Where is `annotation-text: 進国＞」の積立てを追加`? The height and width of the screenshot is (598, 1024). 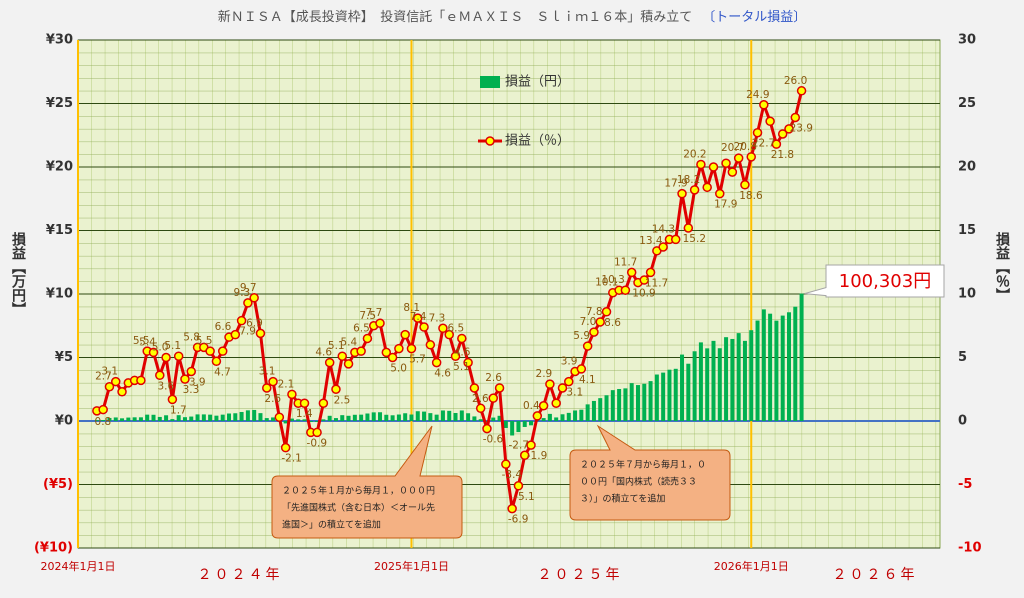
annotation-text: 進国＞」の積立てを追加 is located at coordinates (331, 525).